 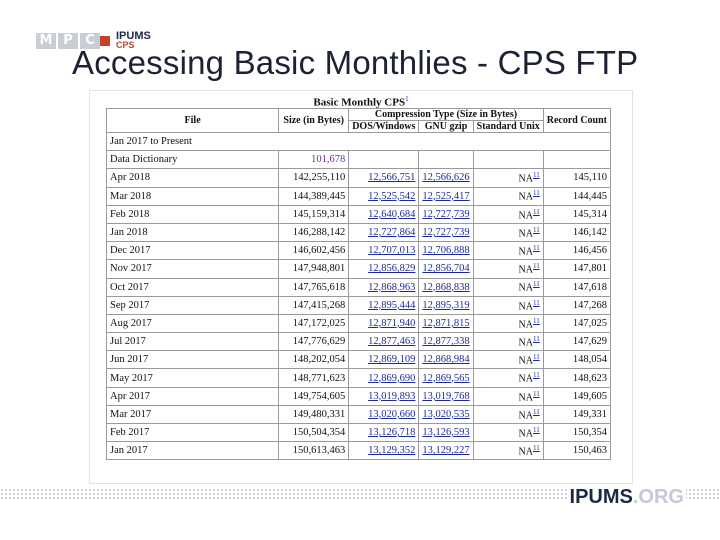 What do you see at coordinates (314, 214) in the screenshot?
I see `size-cell: 145,159,314` at bounding box center [314, 214].